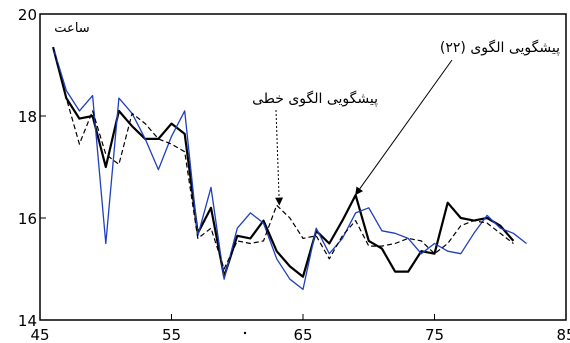  I want to click on x-tick-label: 85, so click(563, 334).